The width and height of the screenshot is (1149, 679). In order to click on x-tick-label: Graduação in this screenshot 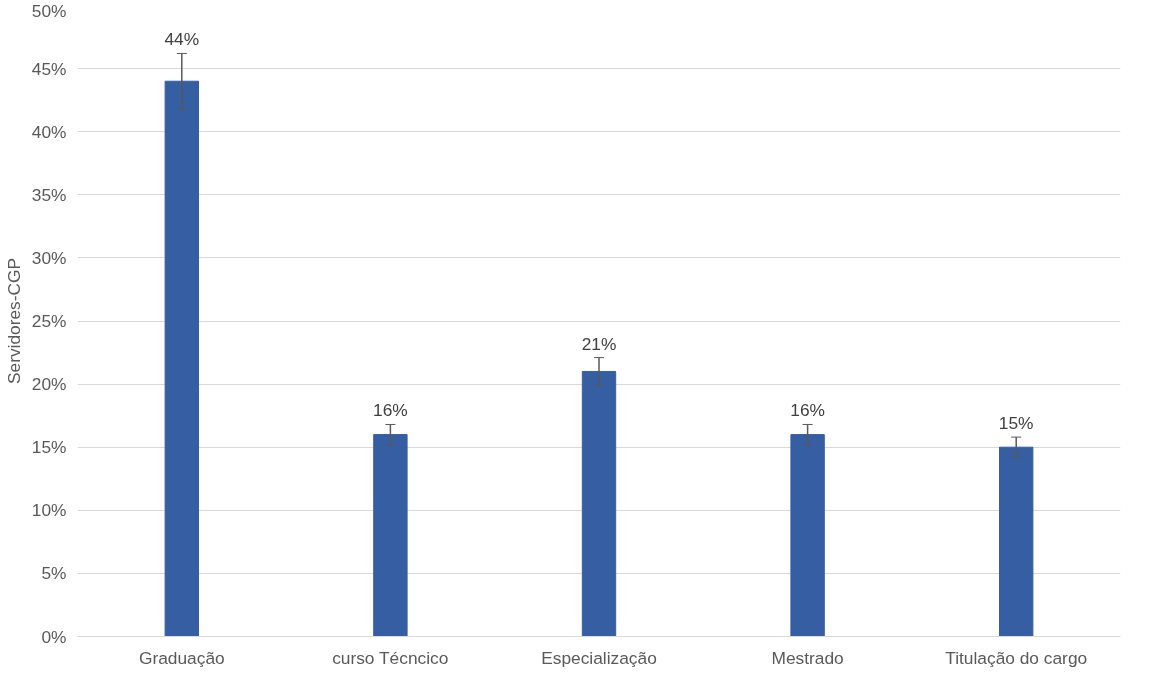, I will do `click(181, 657)`.